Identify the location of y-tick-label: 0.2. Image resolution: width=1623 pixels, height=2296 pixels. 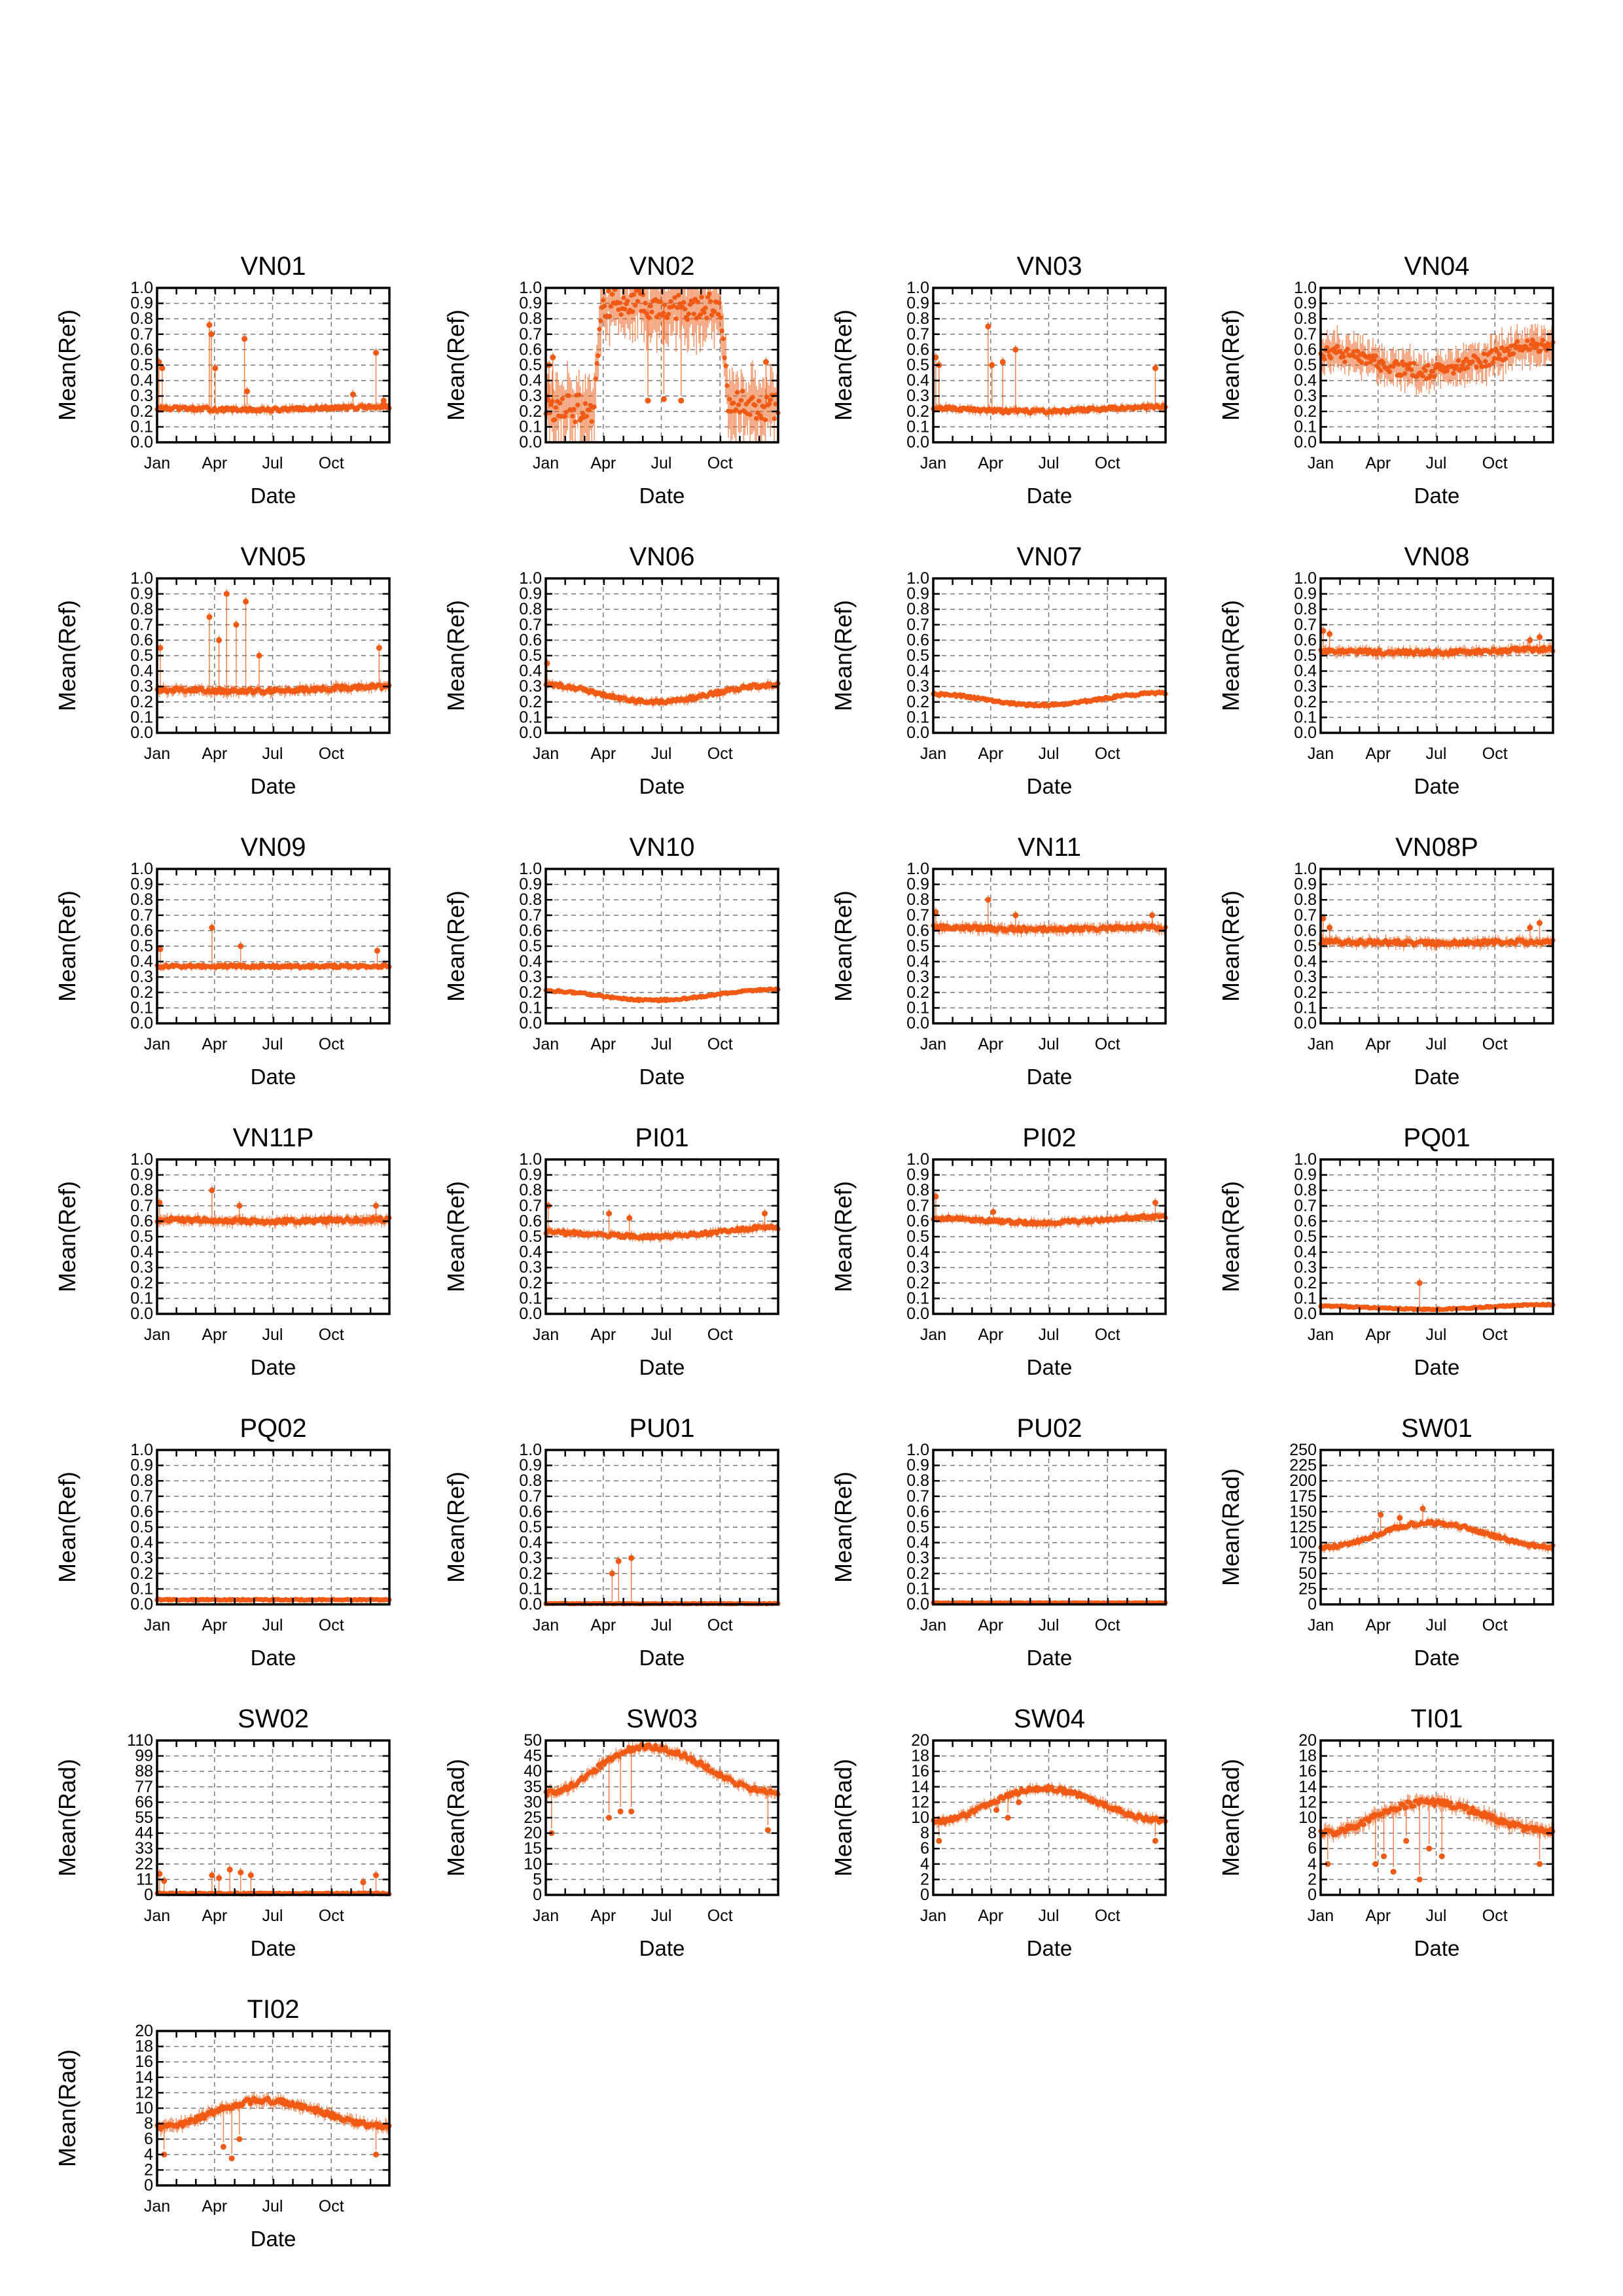
(1305, 411).